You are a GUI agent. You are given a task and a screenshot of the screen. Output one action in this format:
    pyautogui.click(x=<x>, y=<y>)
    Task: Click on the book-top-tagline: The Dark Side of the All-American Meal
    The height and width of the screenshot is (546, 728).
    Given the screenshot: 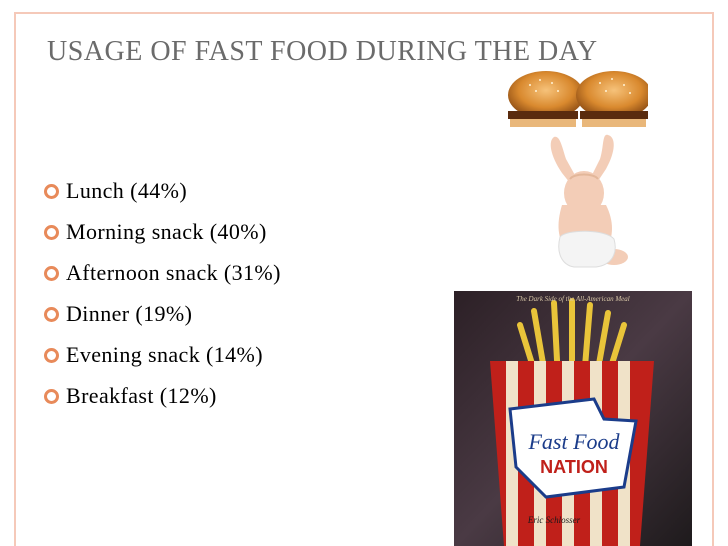 What is the action you would take?
    pyautogui.click(x=572, y=299)
    